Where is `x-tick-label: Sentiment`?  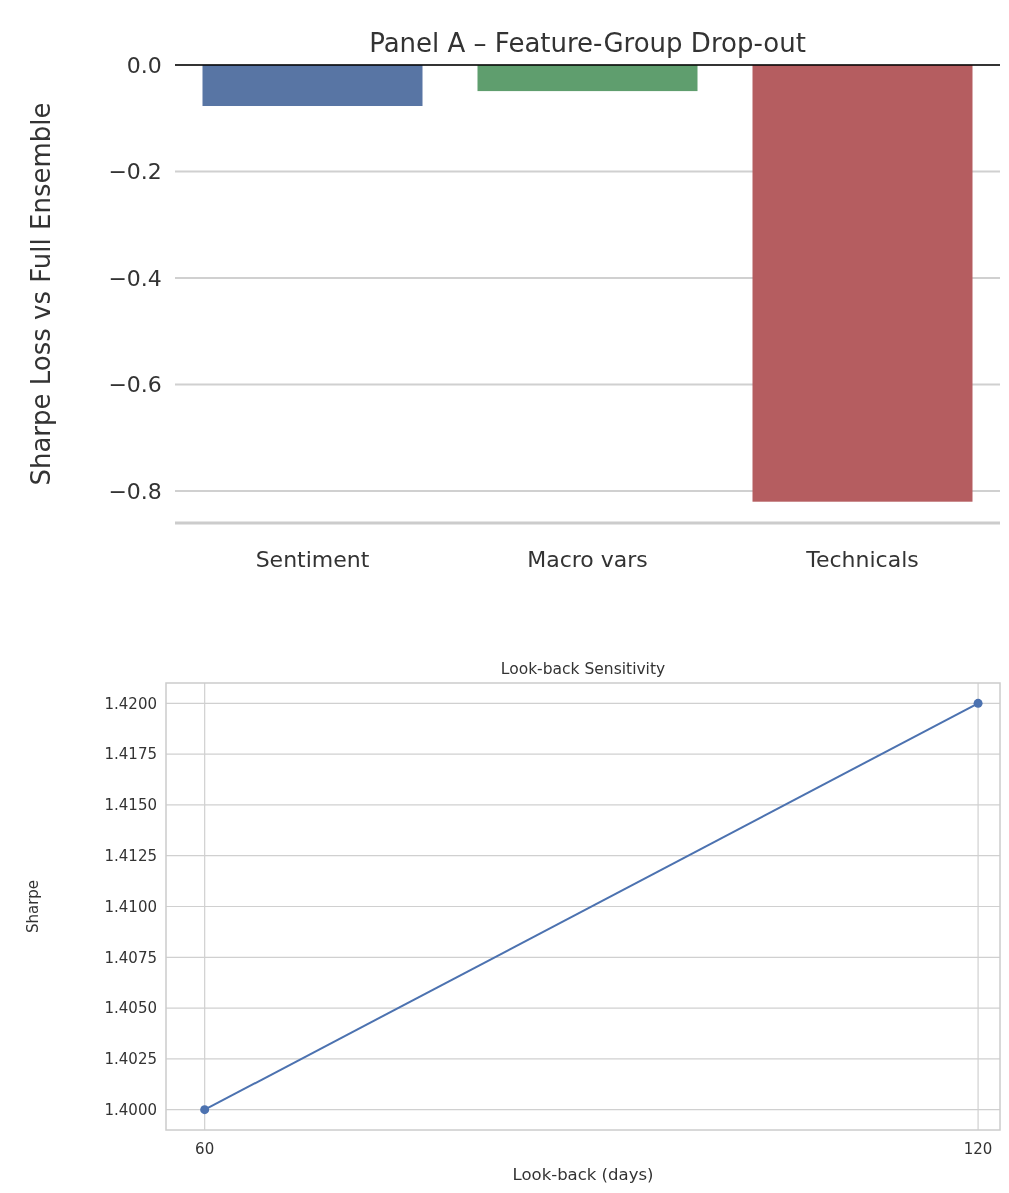
x-tick-label: Sentiment is located at coordinates (312, 559).